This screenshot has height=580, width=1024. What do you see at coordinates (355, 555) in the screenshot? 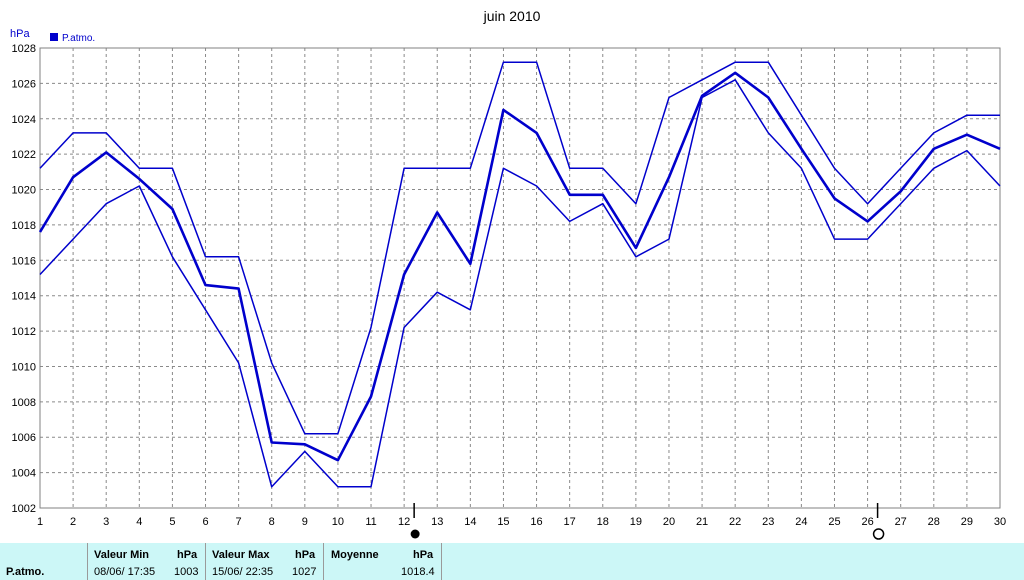
I see `mean-header: Moyenne` at bounding box center [355, 555].